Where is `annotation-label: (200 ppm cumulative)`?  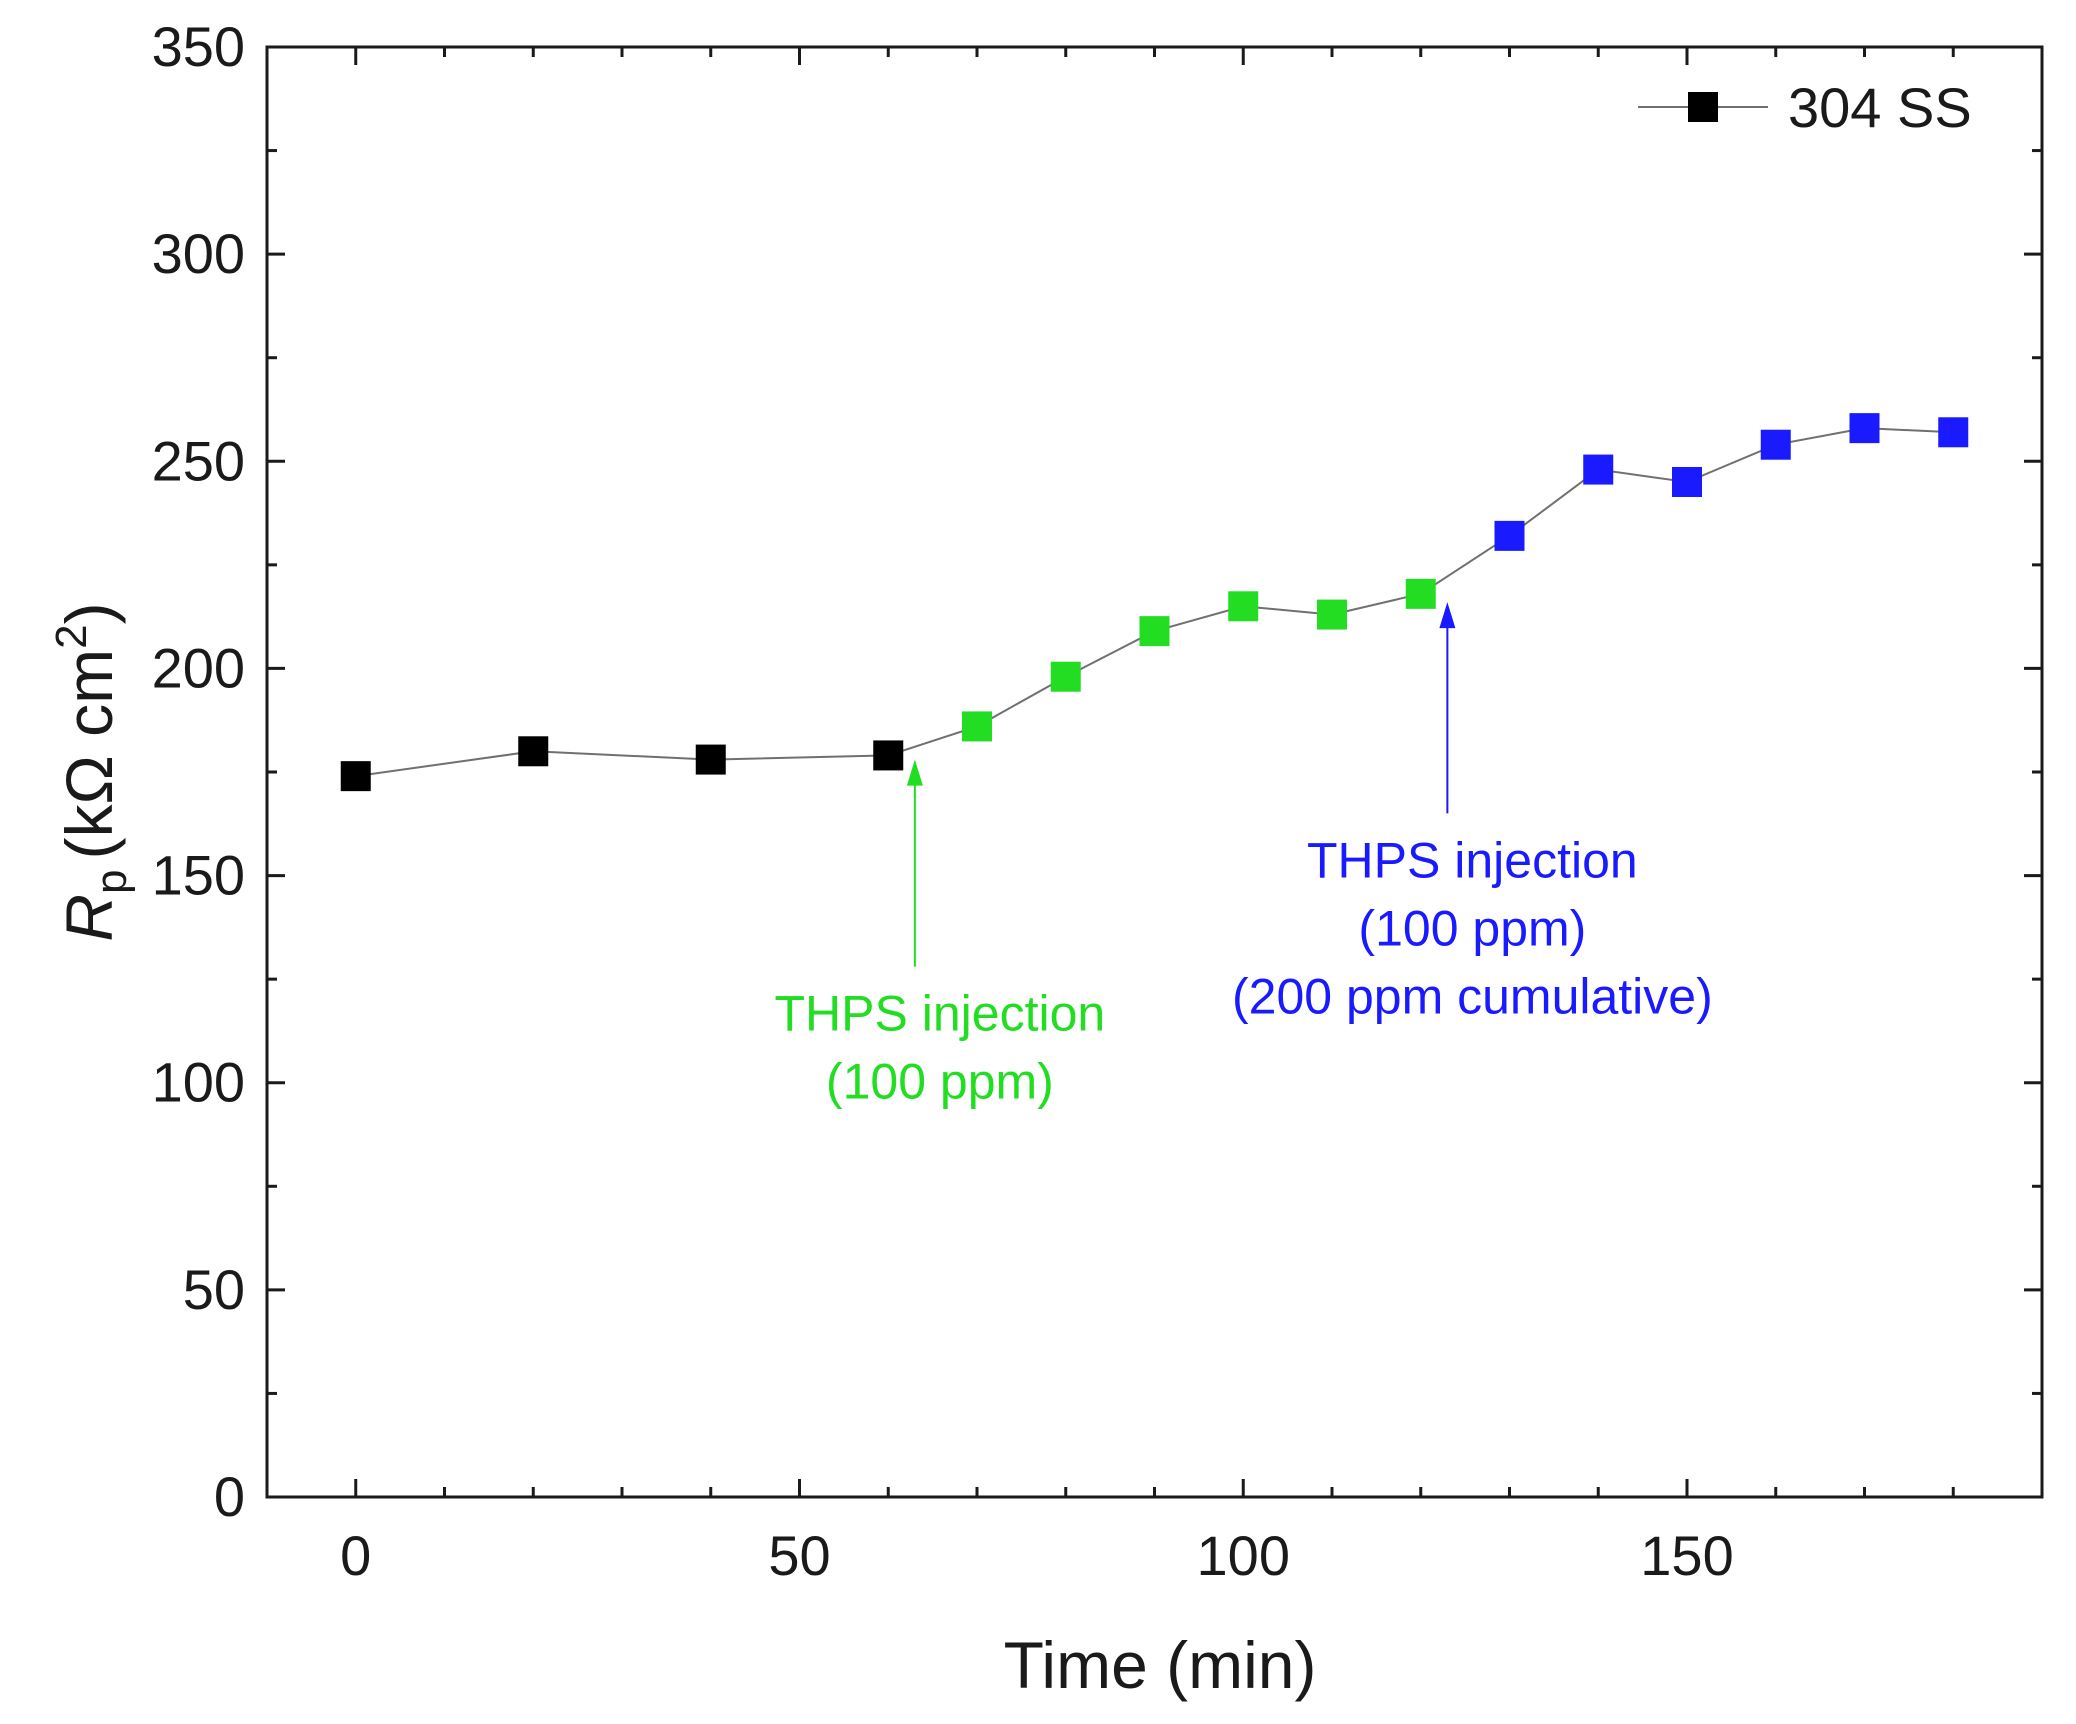 annotation-label: (200 ppm cumulative) is located at coordinates (1472, 996).